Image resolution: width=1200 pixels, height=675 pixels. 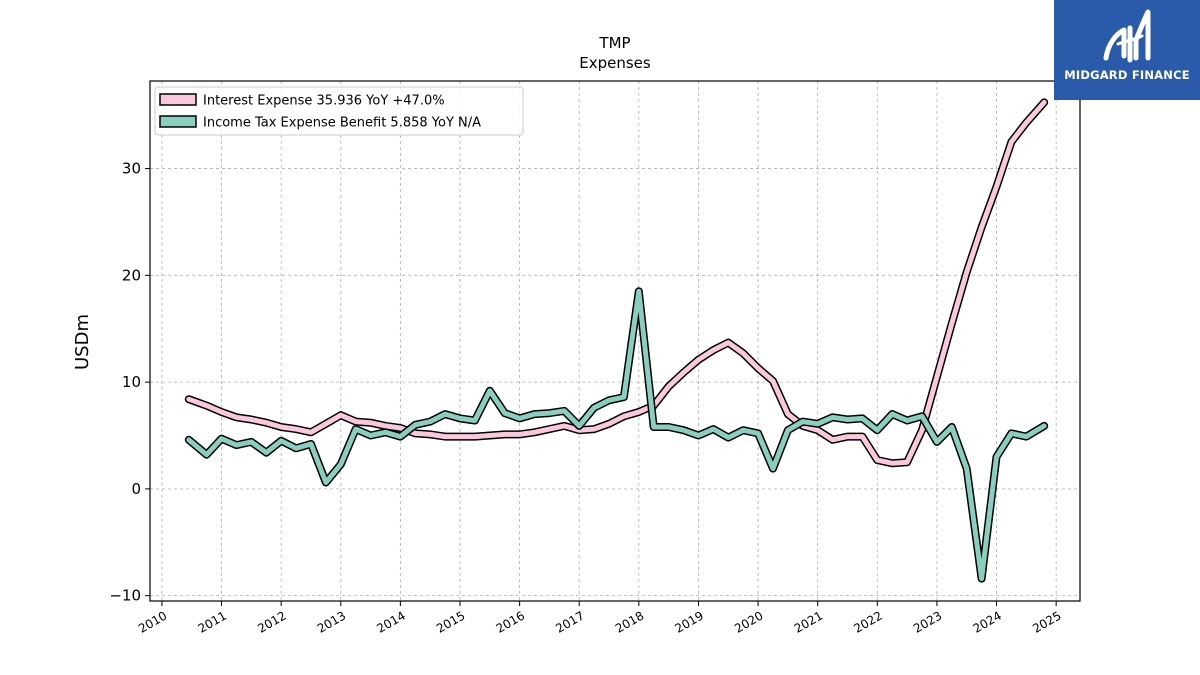 I want to click on x-tick-label: 2019, so click(x=689, y=621).